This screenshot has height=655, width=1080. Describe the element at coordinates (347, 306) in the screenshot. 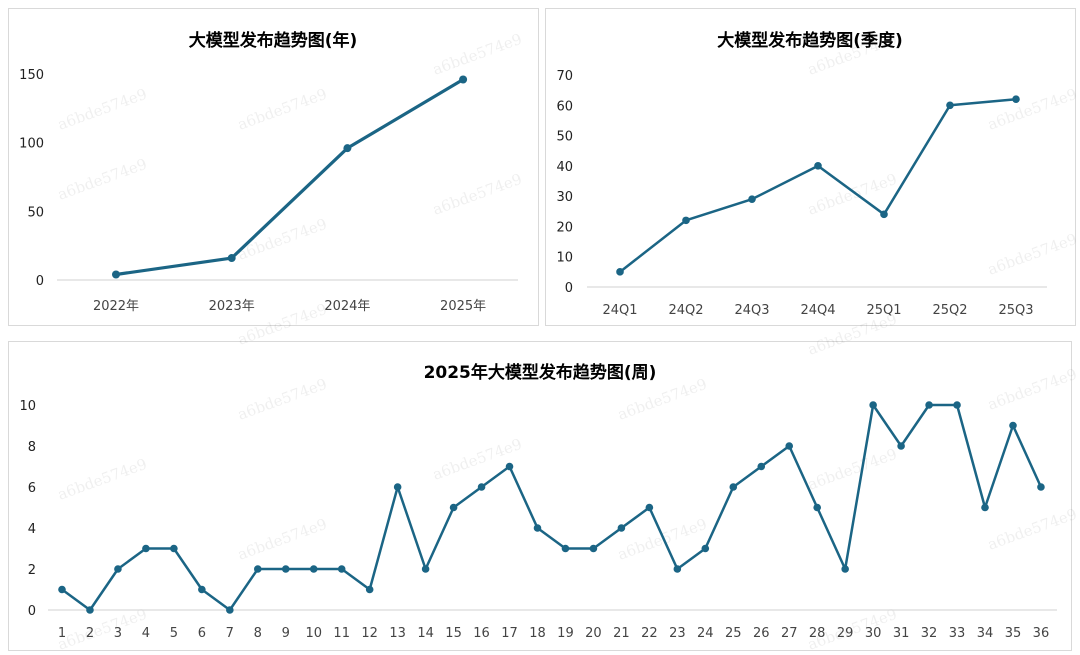

I see `x-tick-label: 2024年` at that location.